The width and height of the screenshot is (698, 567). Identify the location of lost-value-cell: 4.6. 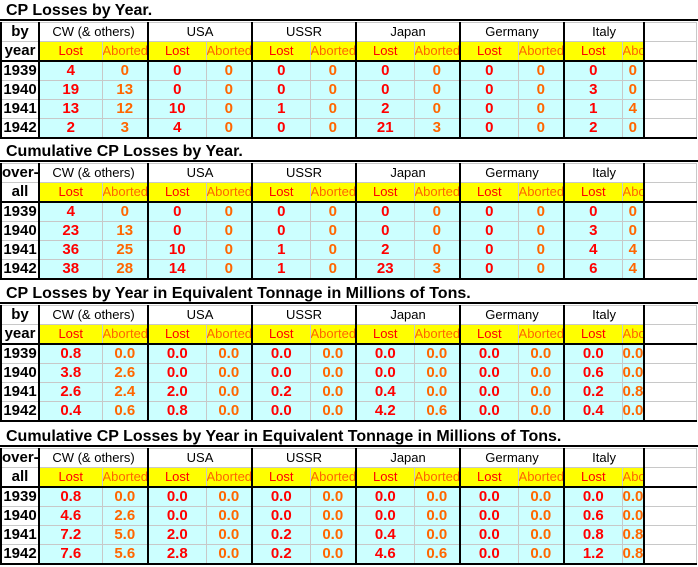
(385, 554).